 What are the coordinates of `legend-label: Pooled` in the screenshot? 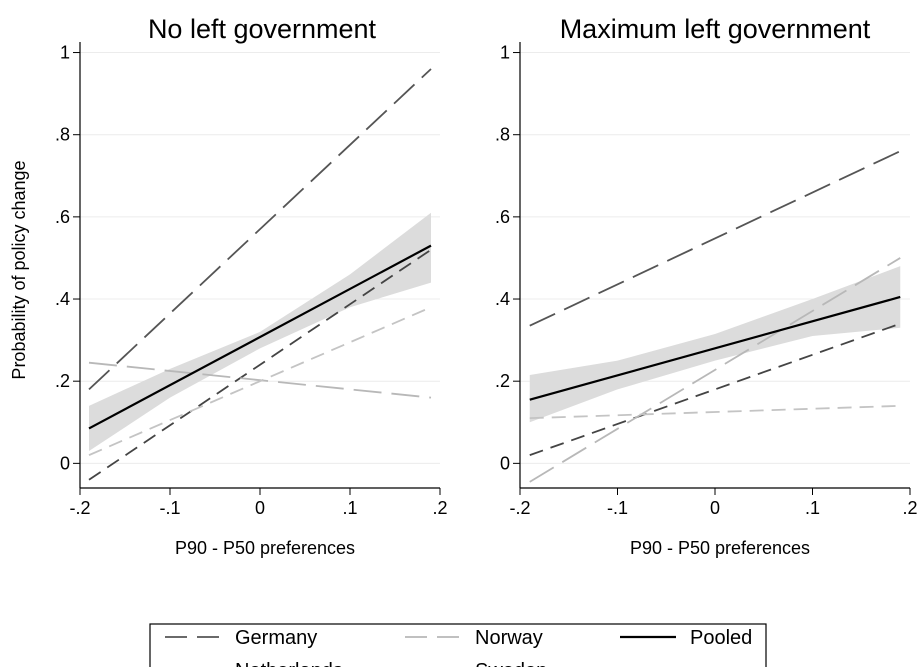 It's located at (721, 638).